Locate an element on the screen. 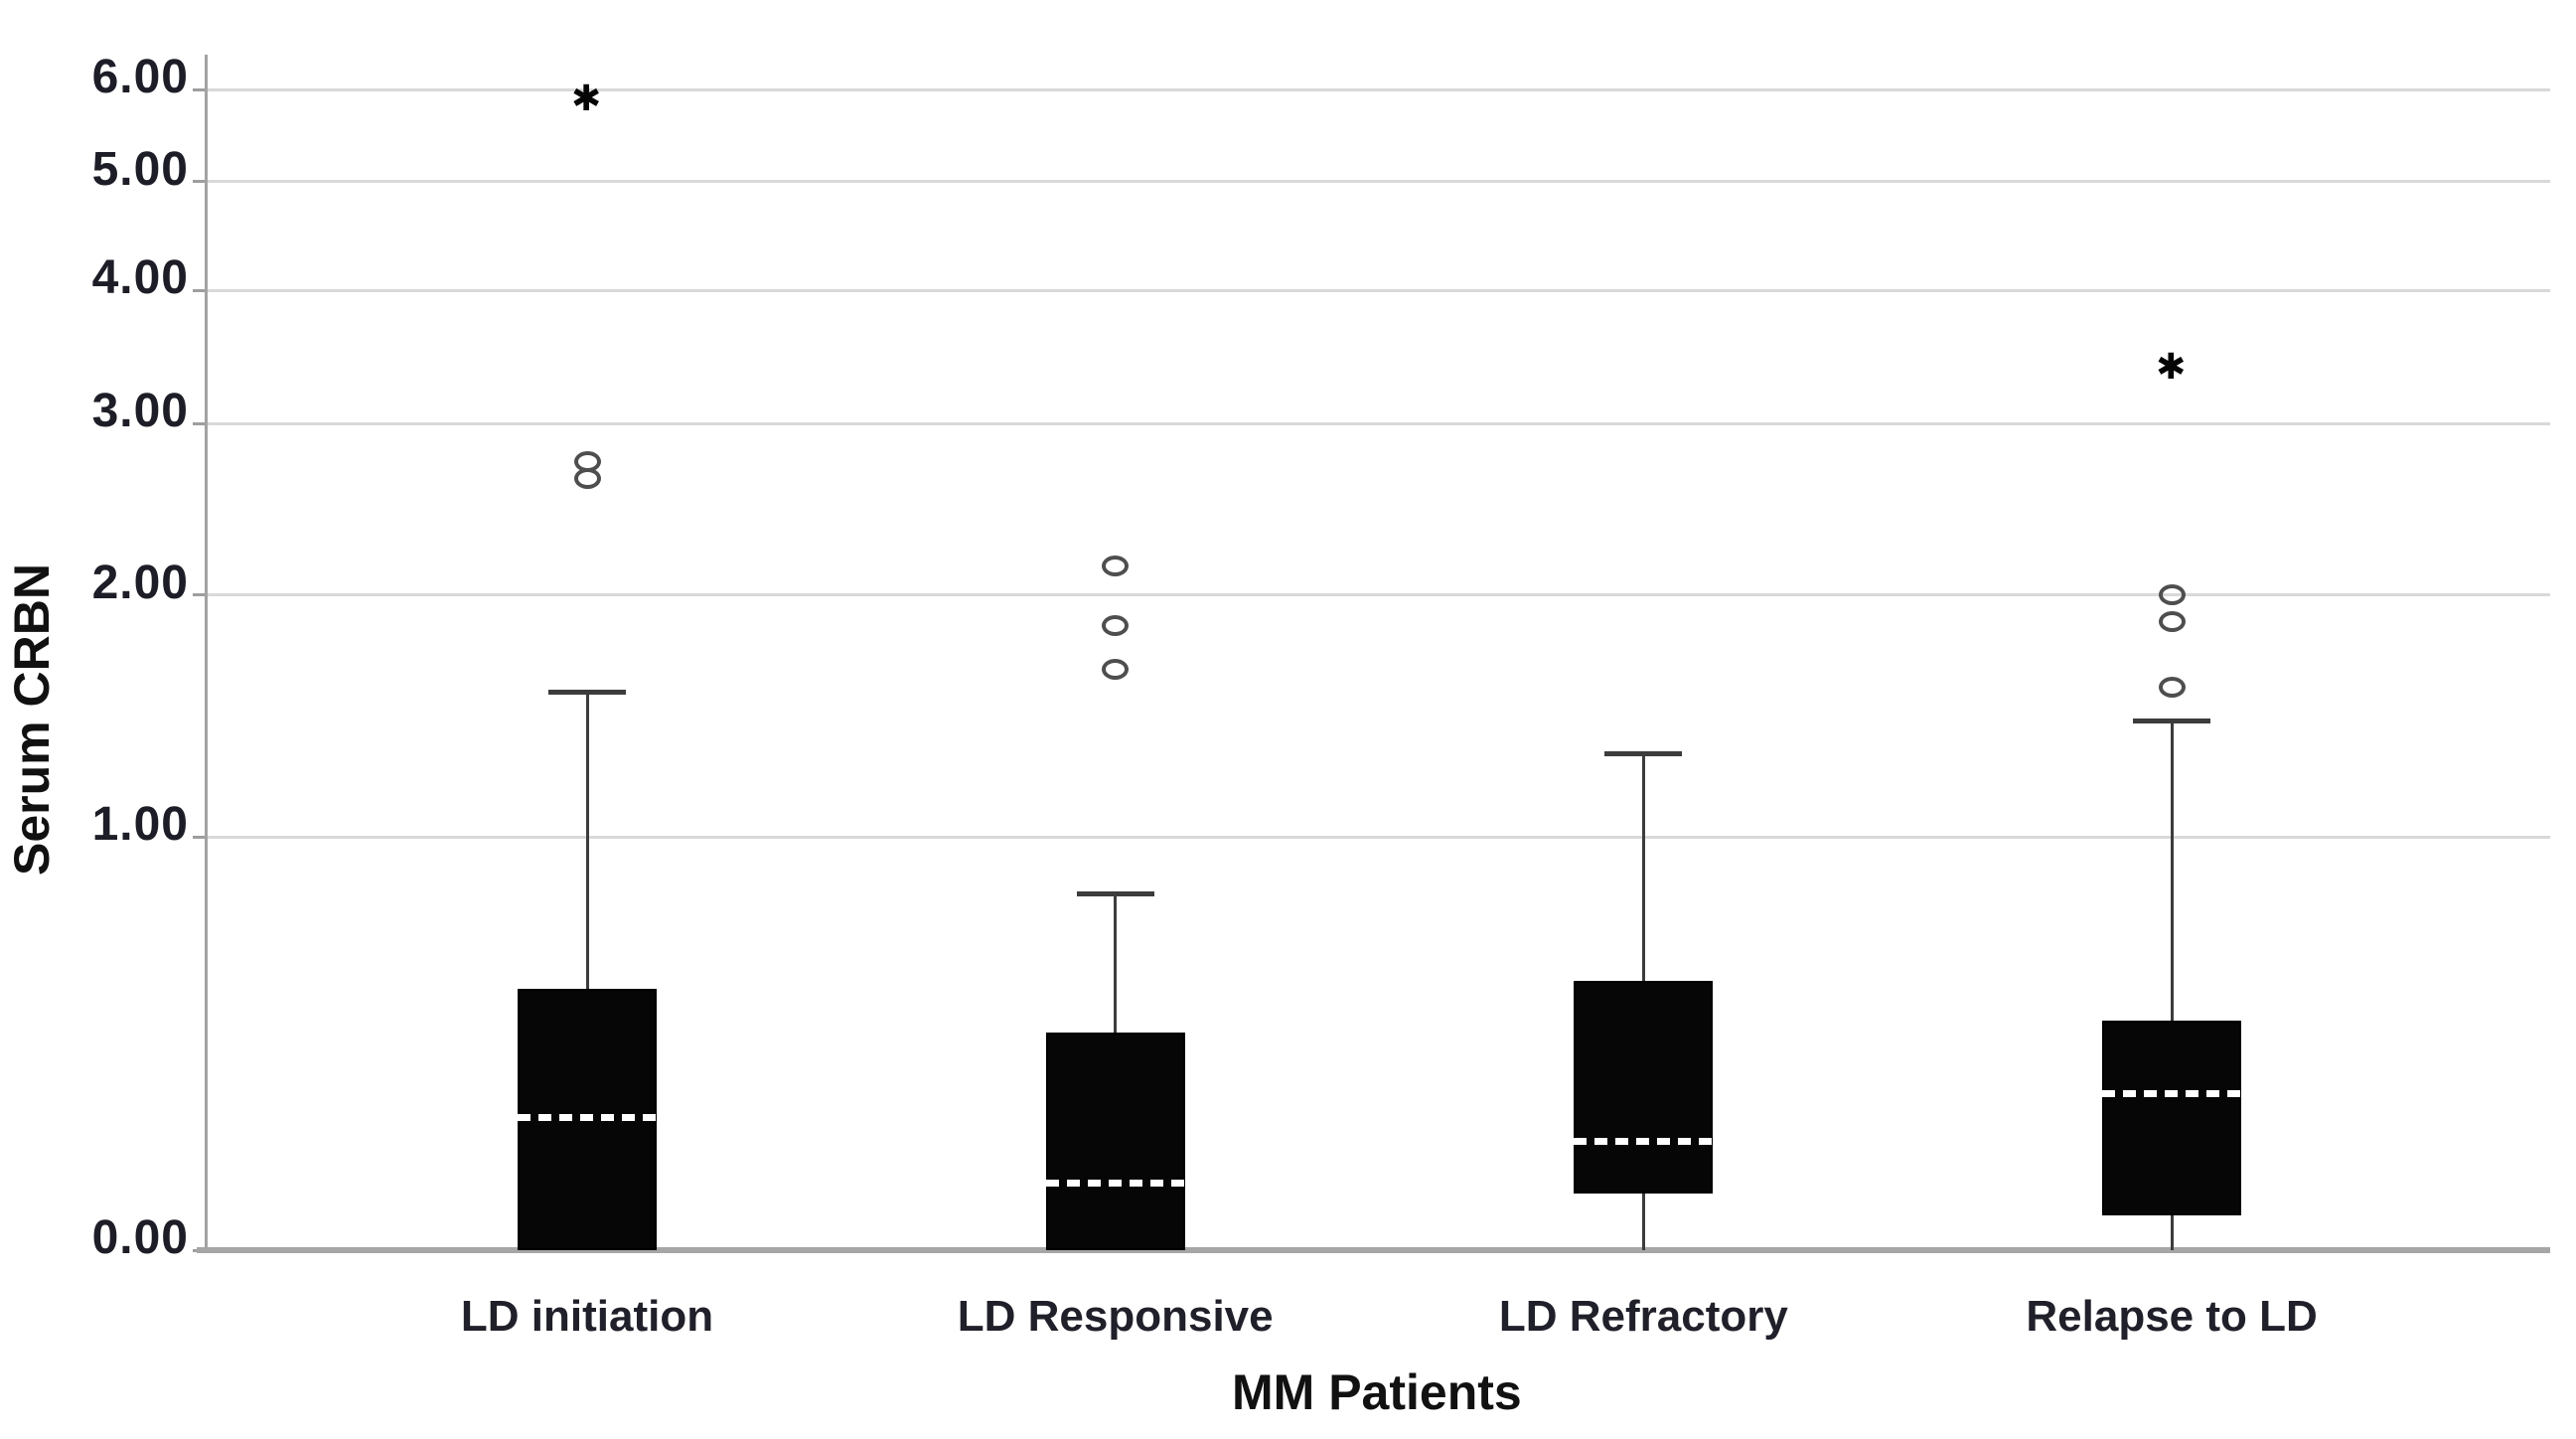  category-label: LD Refractory is located at coordinates (1643, 1316).